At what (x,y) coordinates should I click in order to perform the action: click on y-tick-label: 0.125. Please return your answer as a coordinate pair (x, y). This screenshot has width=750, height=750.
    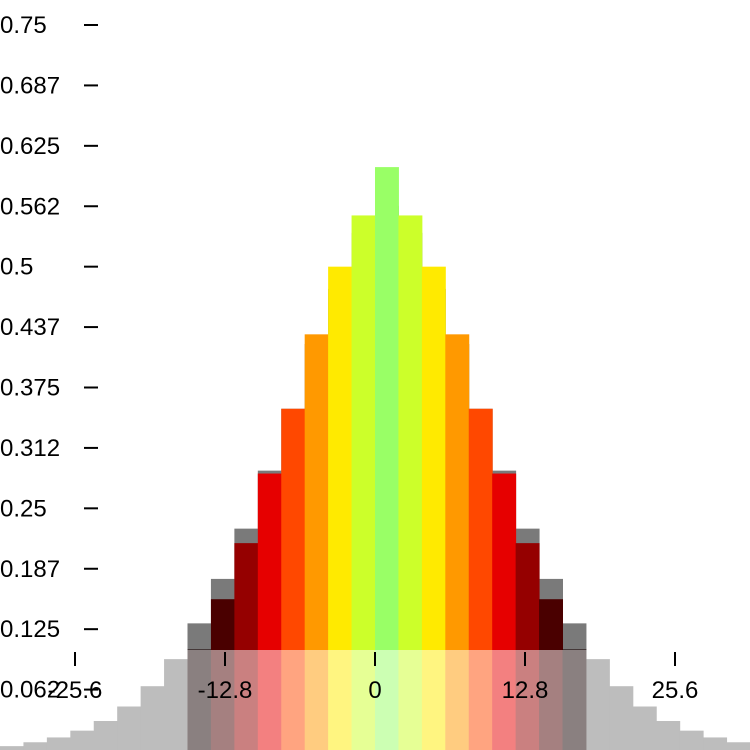
    Looking at the image, I should click on (30, 629).